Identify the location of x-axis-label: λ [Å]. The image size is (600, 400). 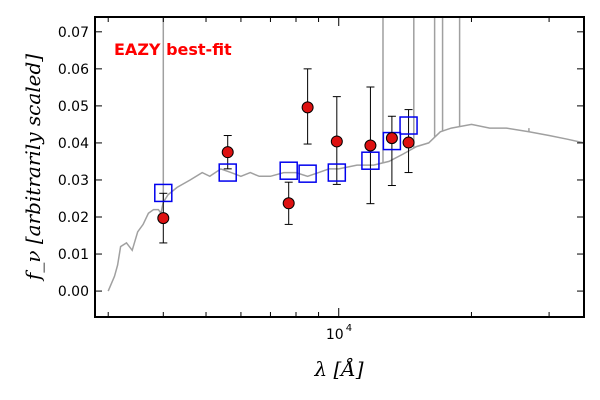
(338, 368).